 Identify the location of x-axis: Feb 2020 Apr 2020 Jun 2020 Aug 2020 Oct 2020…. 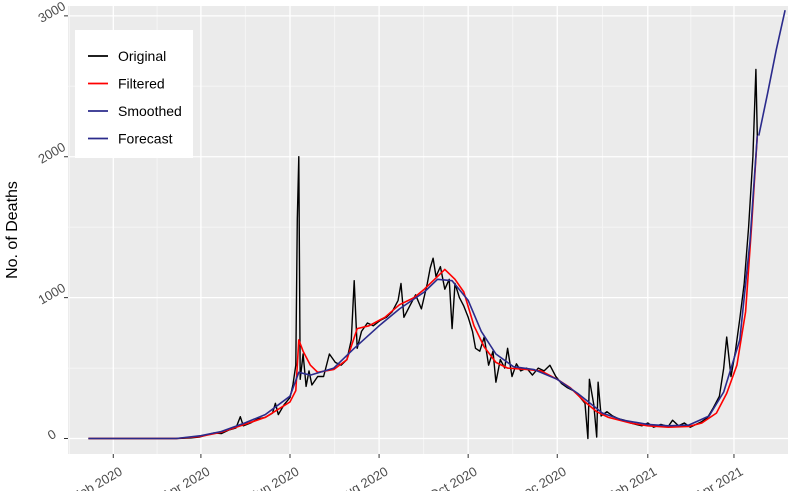
(407, 472).